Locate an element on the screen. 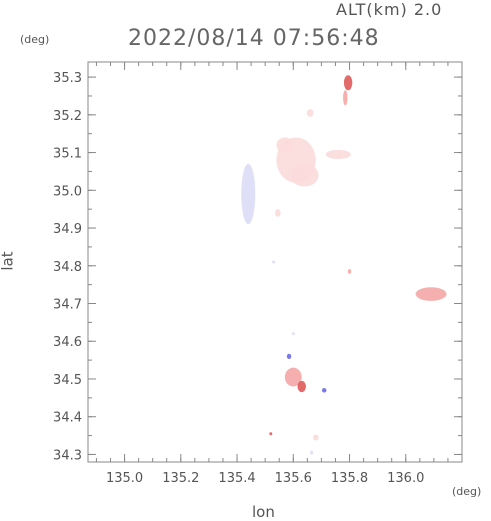 This screenshot has height=521, width=491. x-tick-label: 135.2 is located at coordinates (180, 478).